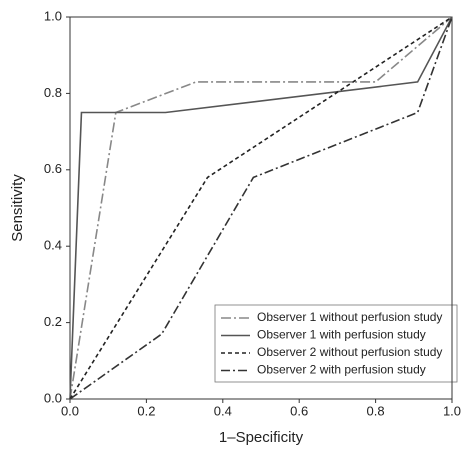 The width and height of the screenshot is (474, 452). Describe the element at coordinates (261, 437) in the screenshot. I see `x-axis-title: 1–Specificity` at that location.